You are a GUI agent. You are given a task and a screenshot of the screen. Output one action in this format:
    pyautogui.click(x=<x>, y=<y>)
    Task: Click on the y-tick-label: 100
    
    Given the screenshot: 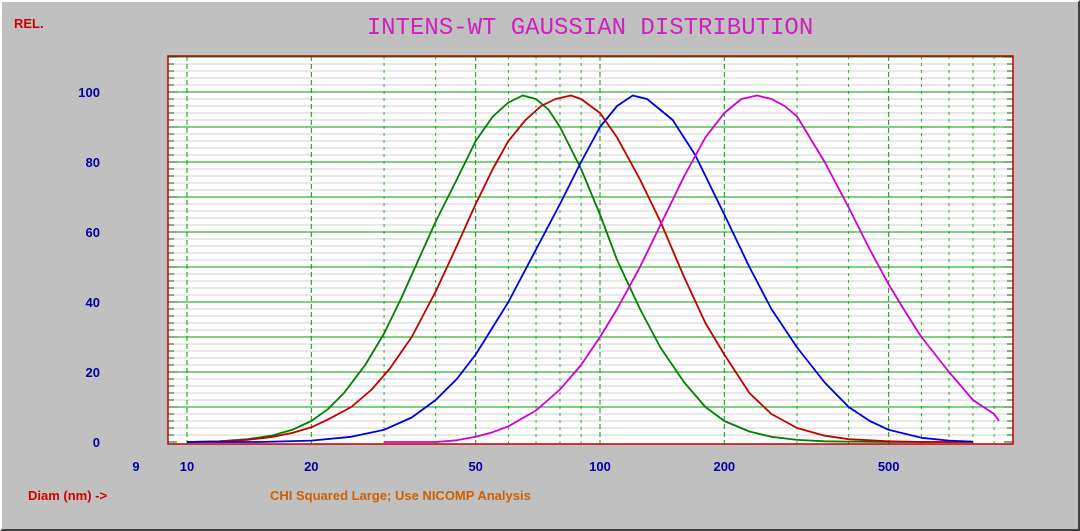 What is the action you would take?
    pyautogui.click(x=89, y=92)
    